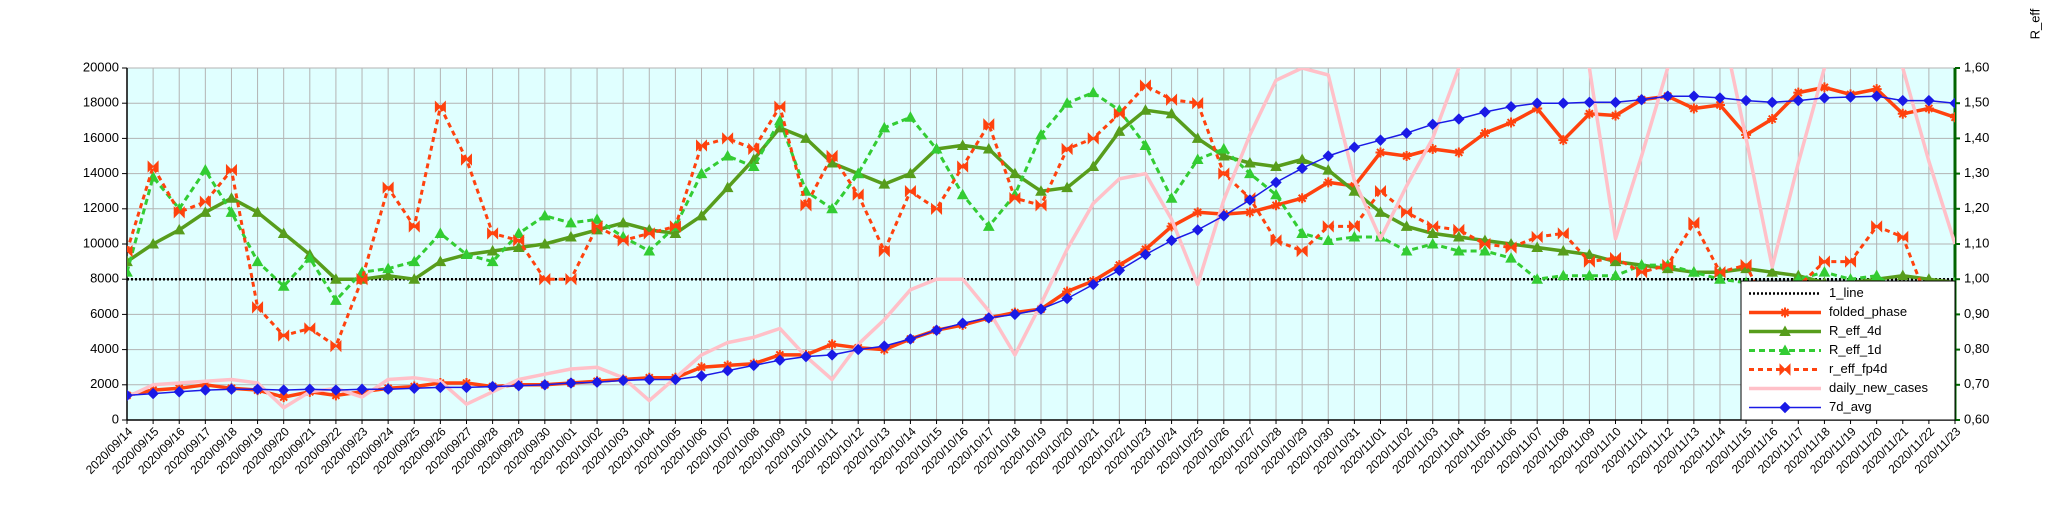 Image resolution: width=2048 pixels, height=527 pixels. I want to click on legend-label: r_eff_fp4d, so click(1858, 368).